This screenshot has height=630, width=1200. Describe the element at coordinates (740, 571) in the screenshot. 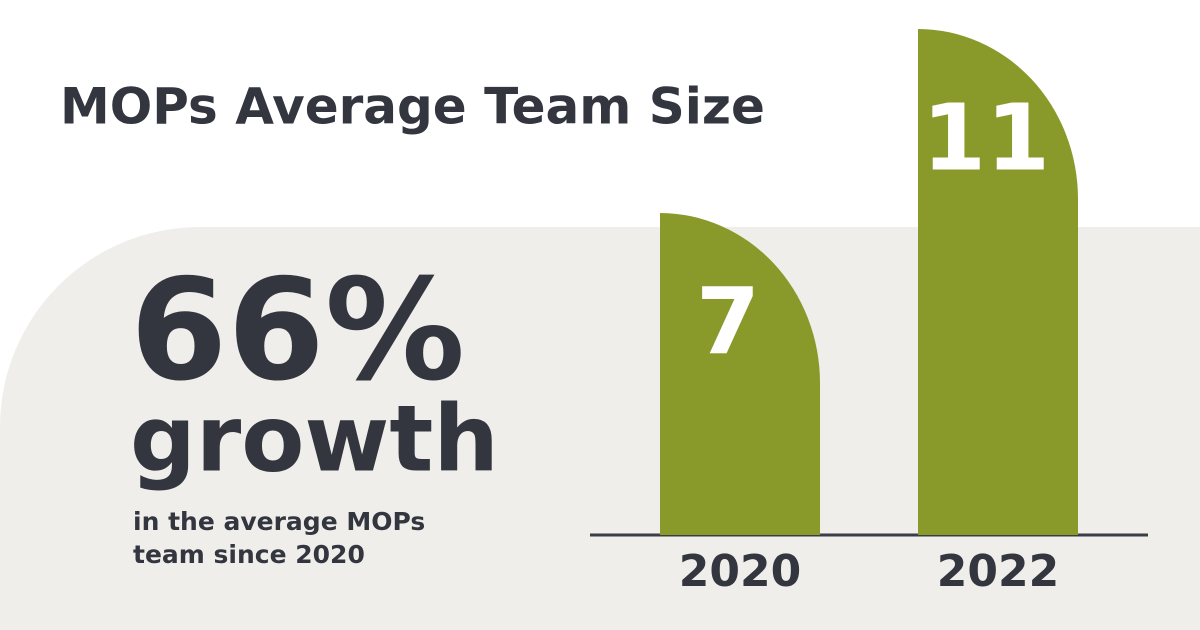

I see `x-tick-label: 2020` at that location.